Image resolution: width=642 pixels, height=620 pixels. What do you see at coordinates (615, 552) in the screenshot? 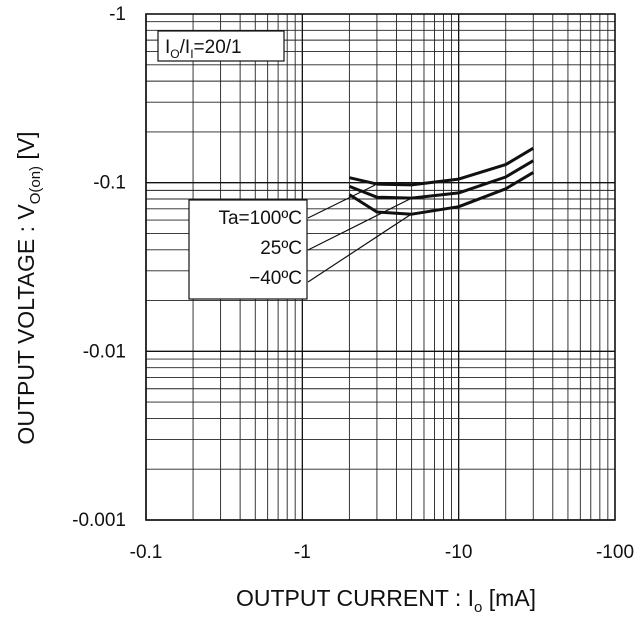
I see `x-tick-label: -100` at bounding box center [615, 552].